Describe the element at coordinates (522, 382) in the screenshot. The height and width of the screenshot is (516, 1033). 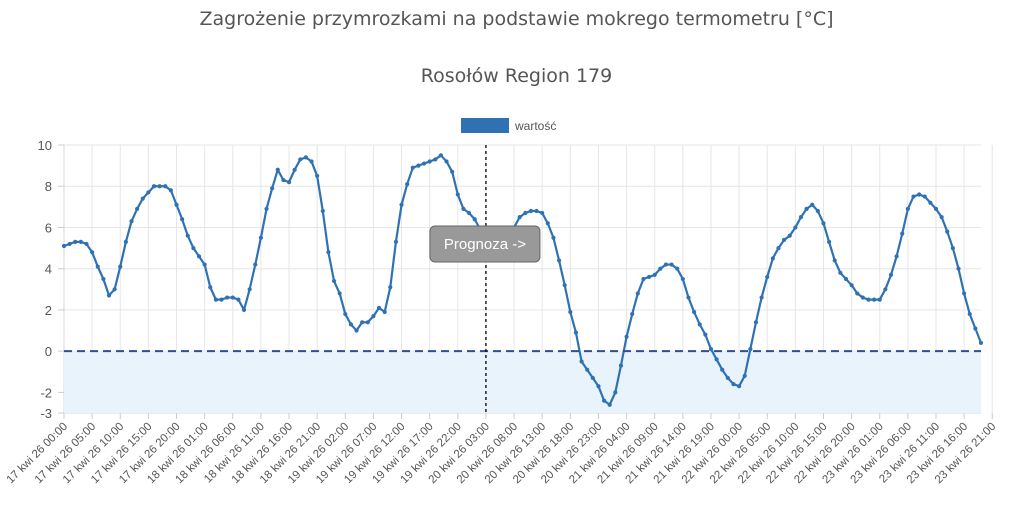
I see `frost-zone-area` at that location.